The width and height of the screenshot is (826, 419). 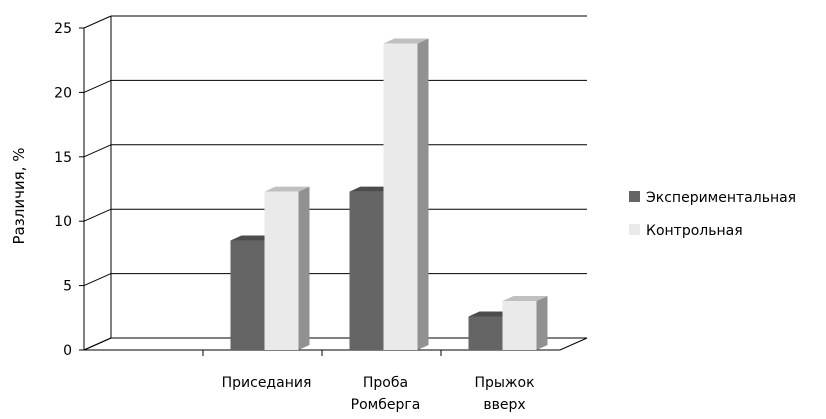 What do you see at coordinates (67, 351) in the screenshot?
I see `y-tick-label: 0` at bounding box center [67, 351].